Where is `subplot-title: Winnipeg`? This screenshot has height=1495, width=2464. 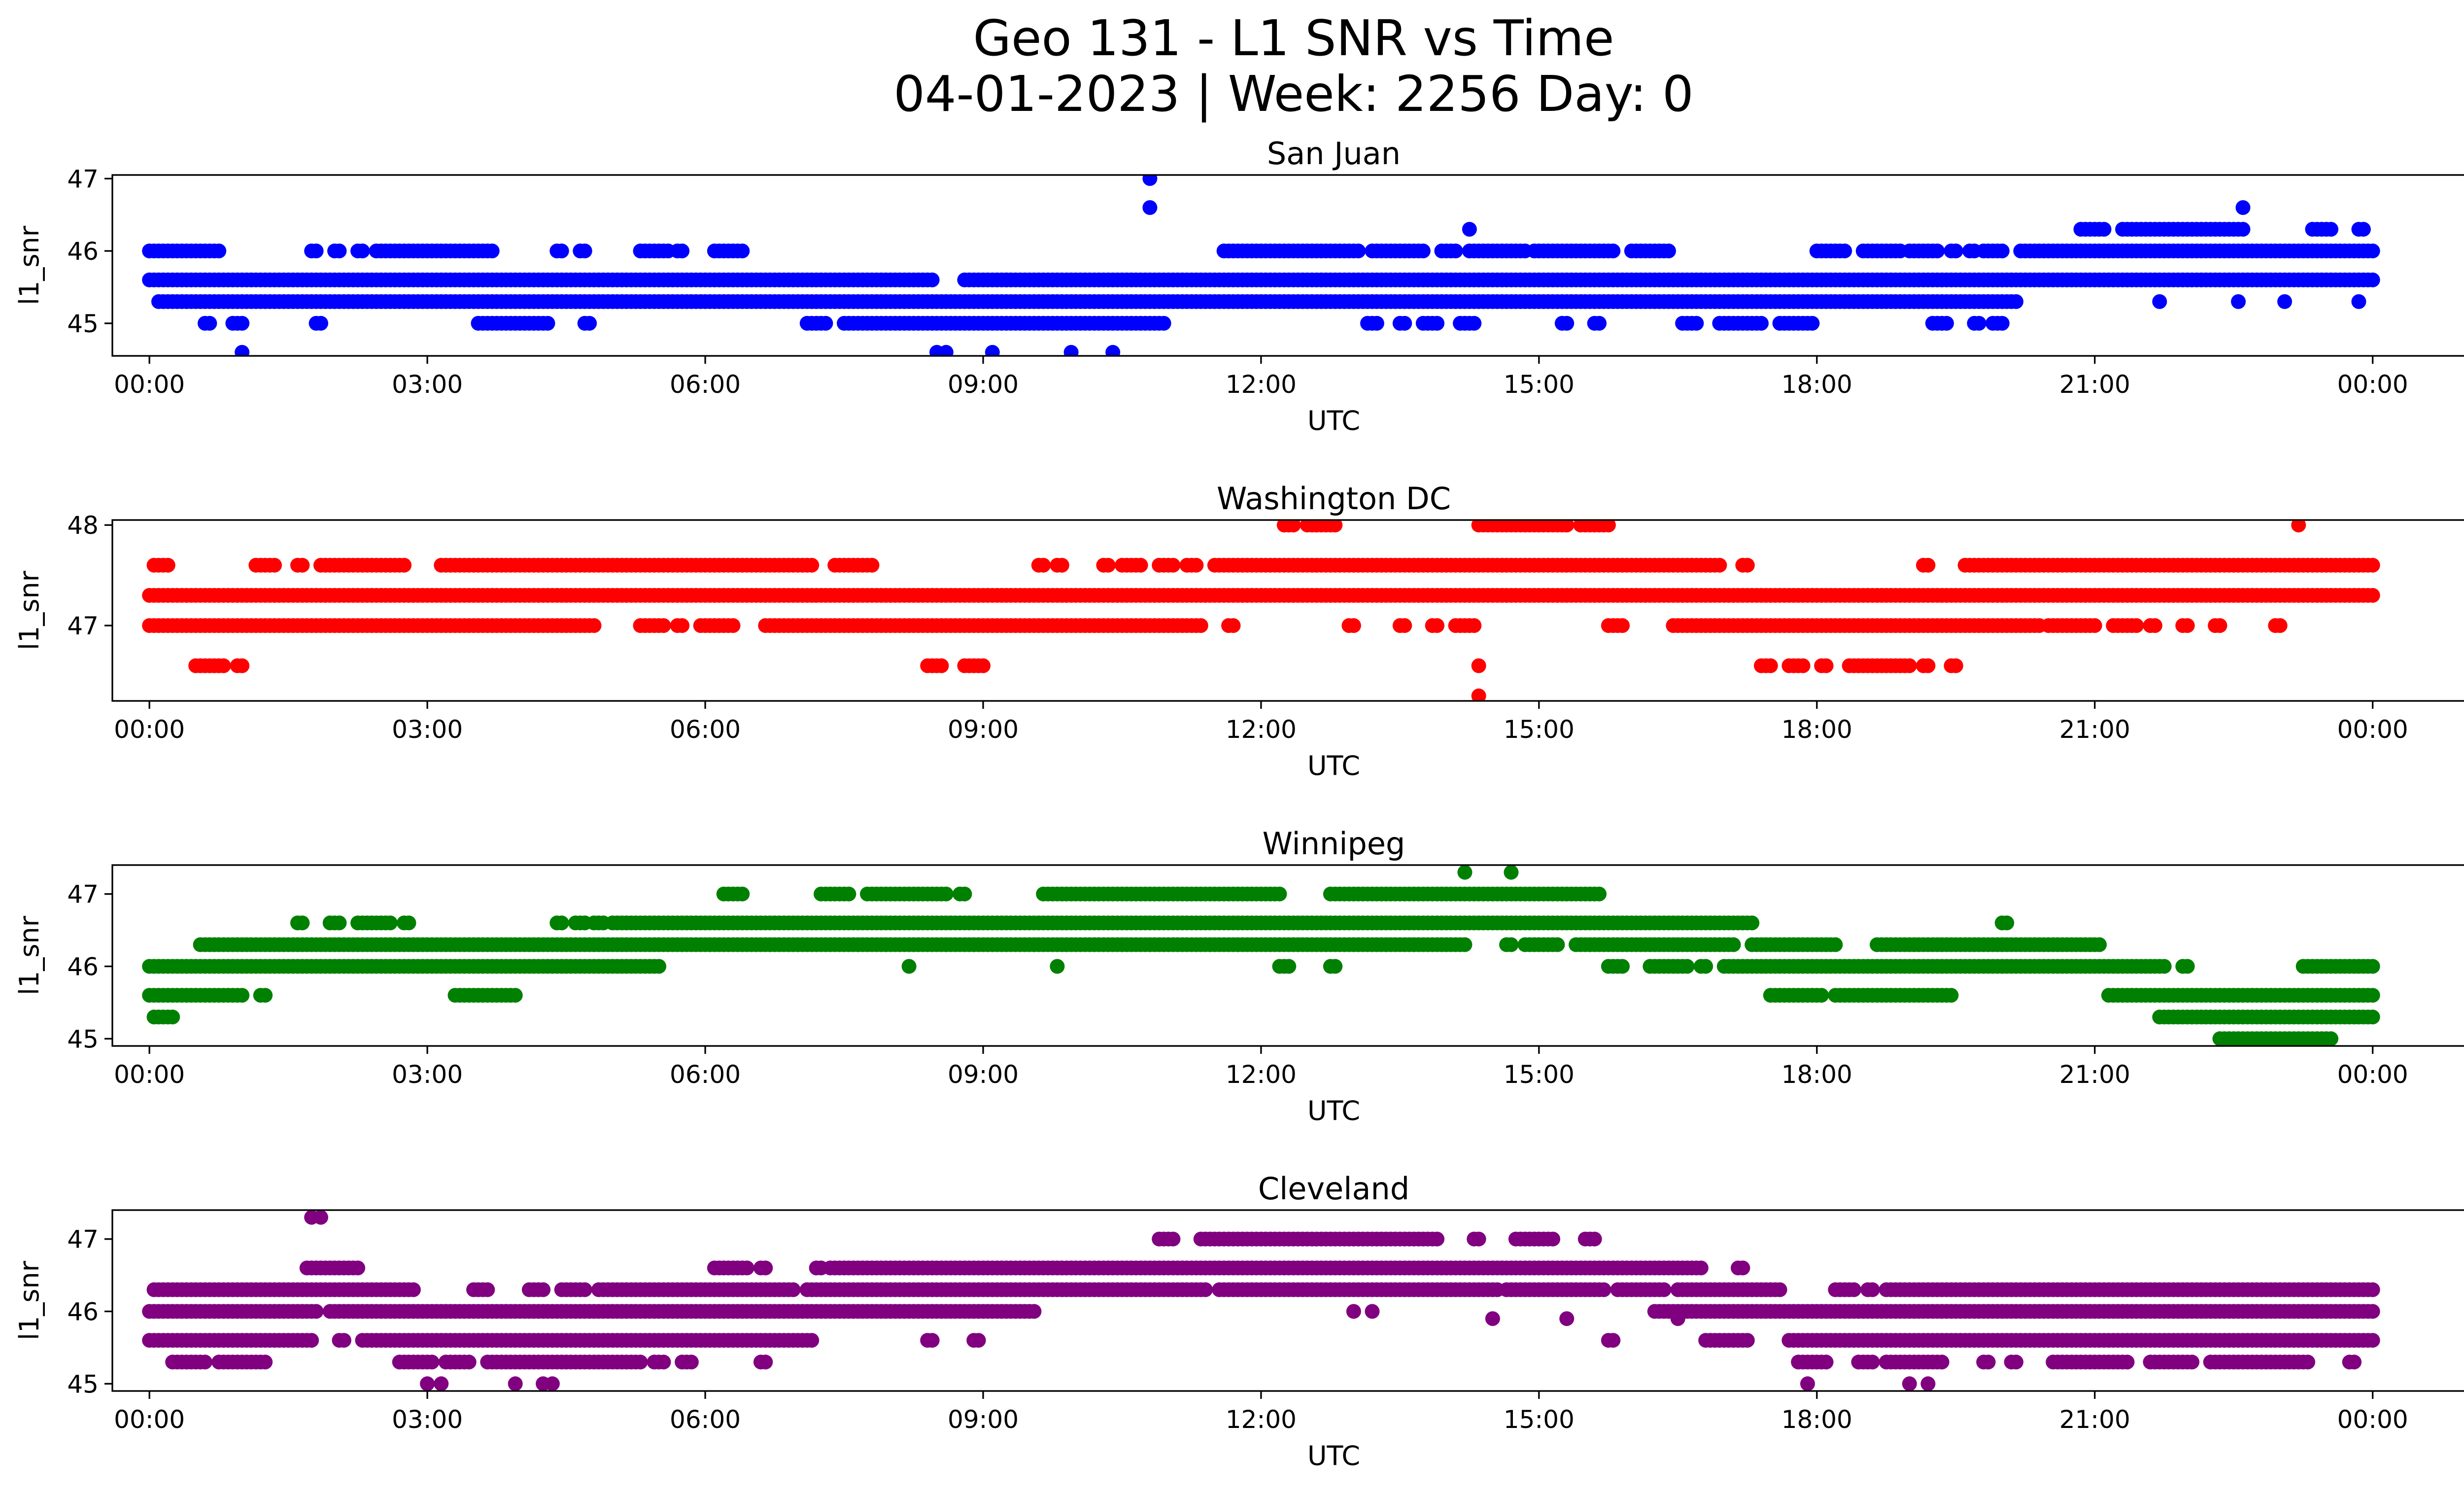
subplot-title: Winnipeg is located at coordinates (1334, 844).